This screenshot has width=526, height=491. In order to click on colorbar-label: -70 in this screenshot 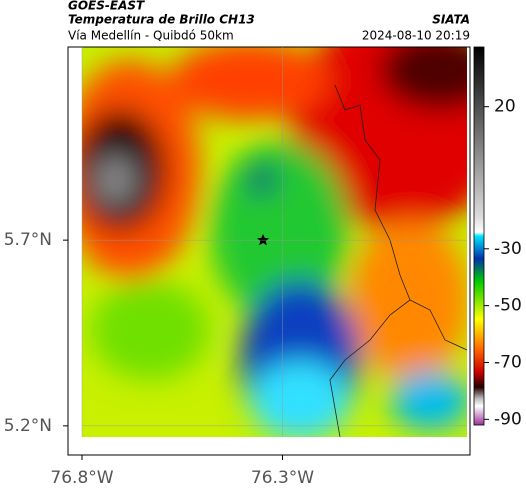, I will do `click(508, 362)`.